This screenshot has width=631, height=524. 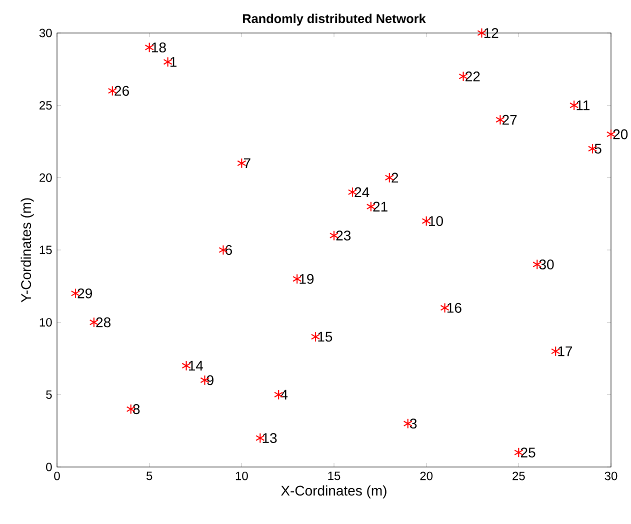 What do you see at coordinates (46, 322) in the screenshot?
I see `y-tick-label: 10` at bounding box center [46, 322].